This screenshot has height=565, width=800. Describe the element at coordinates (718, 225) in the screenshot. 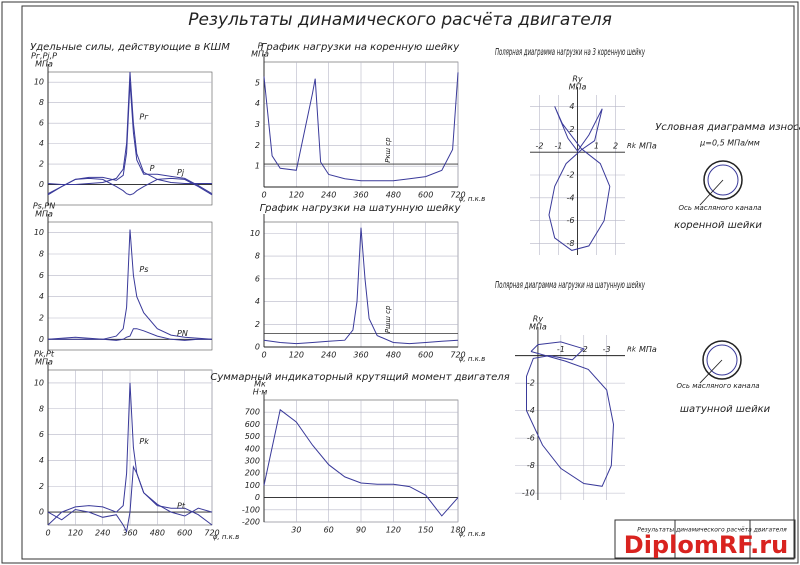

I see `wear-caption: коренной шейки` at that location.